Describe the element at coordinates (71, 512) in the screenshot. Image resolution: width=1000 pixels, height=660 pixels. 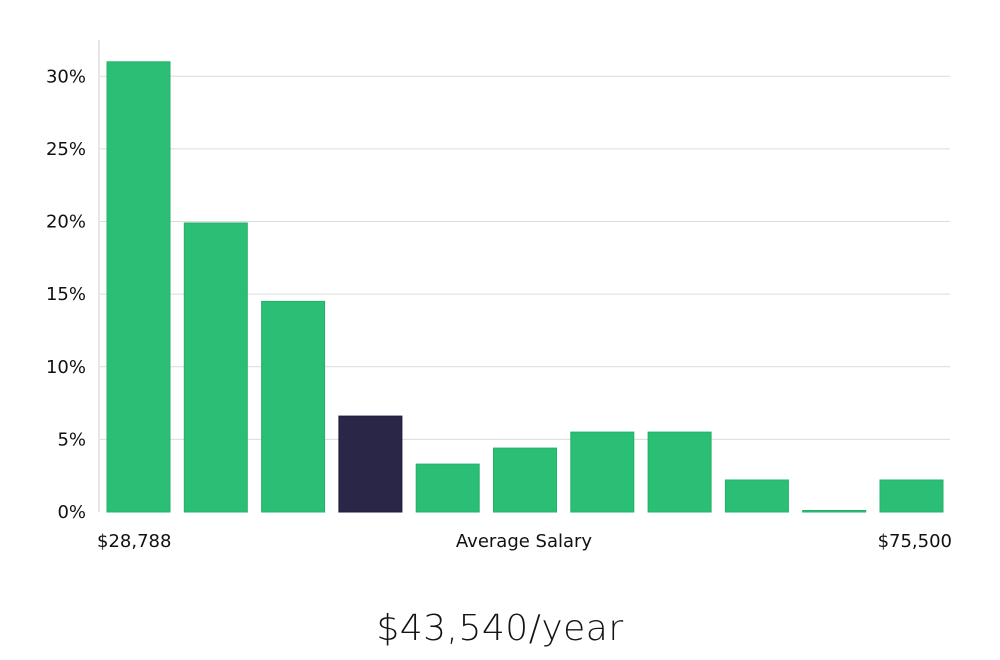
I see `y-tick-label: 0%` at that location.